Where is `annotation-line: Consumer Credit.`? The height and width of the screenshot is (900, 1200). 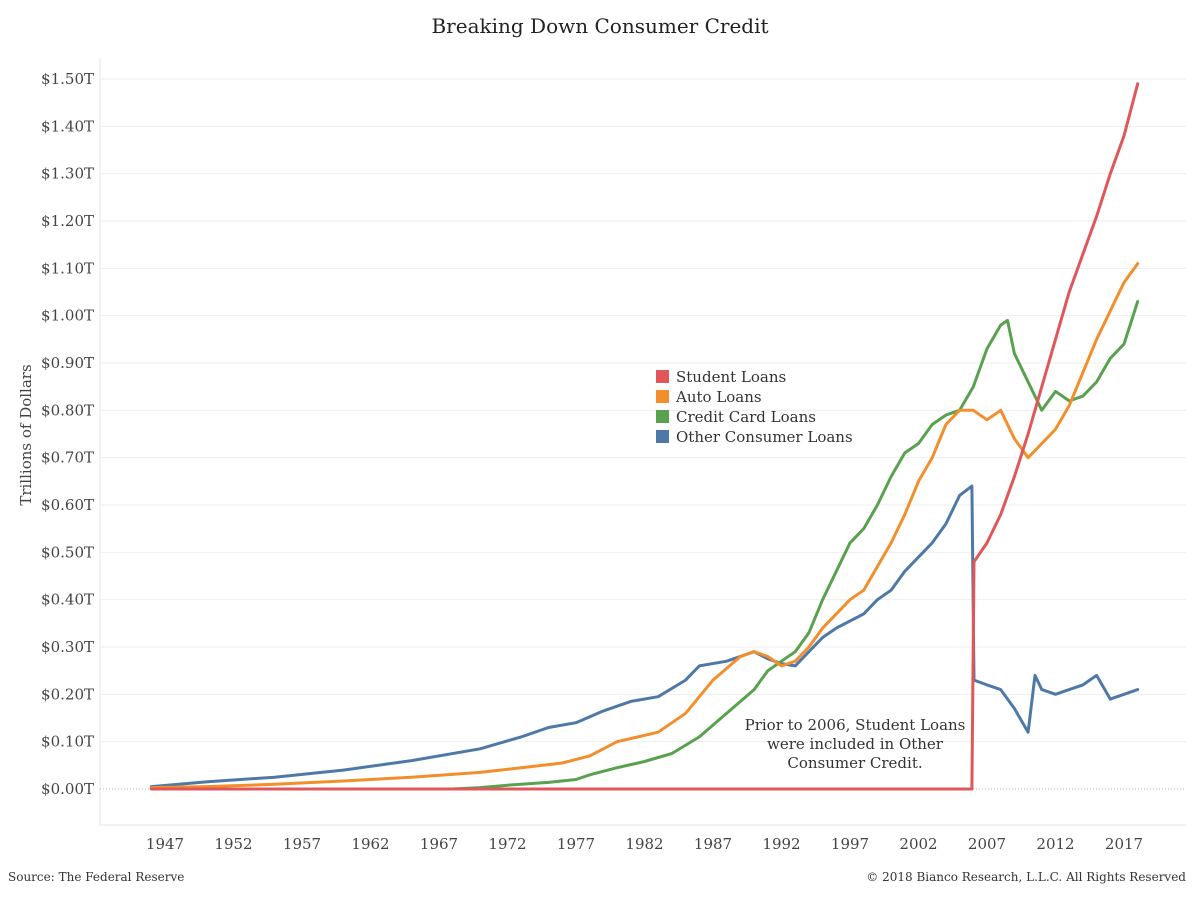
annotation-line: Consumer Credit. is located at coordinates (854, 763).